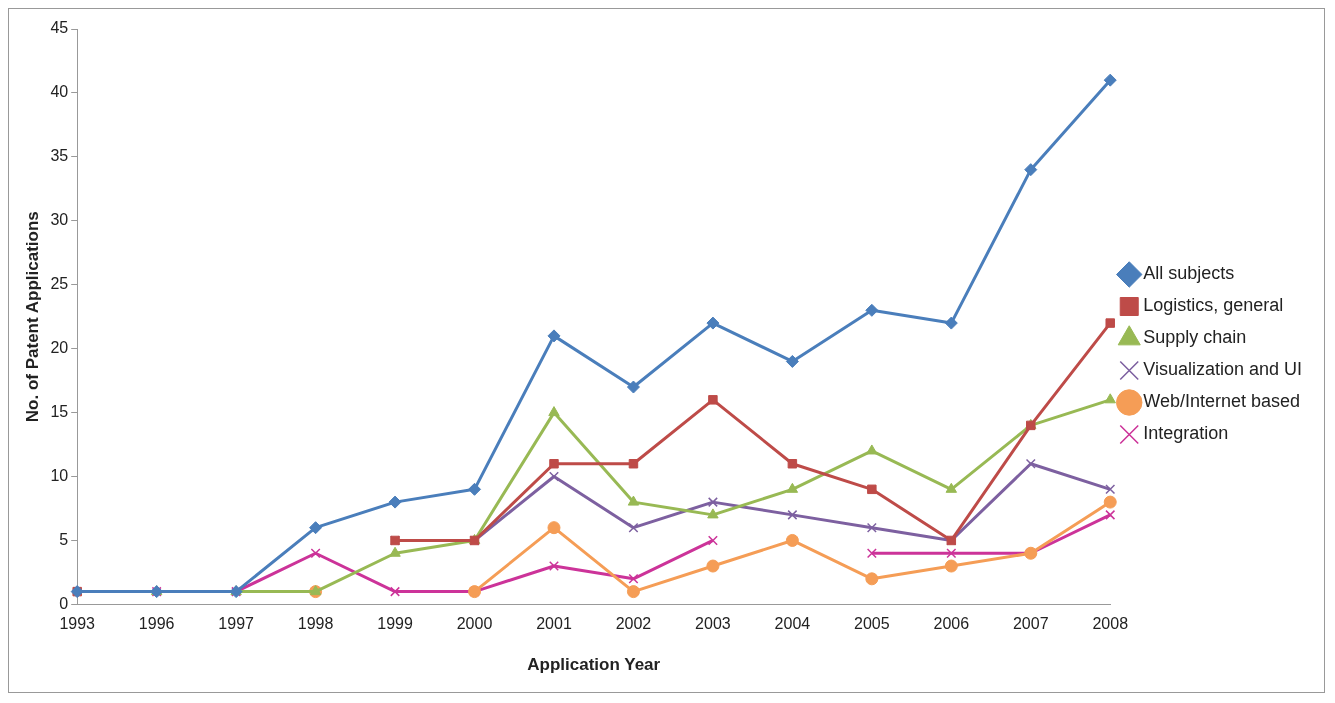 The image size is (1335, 703). Describe the element at coordinates (474, 624) in the screenshot. I see `x-tick-label: 2000` at that location.